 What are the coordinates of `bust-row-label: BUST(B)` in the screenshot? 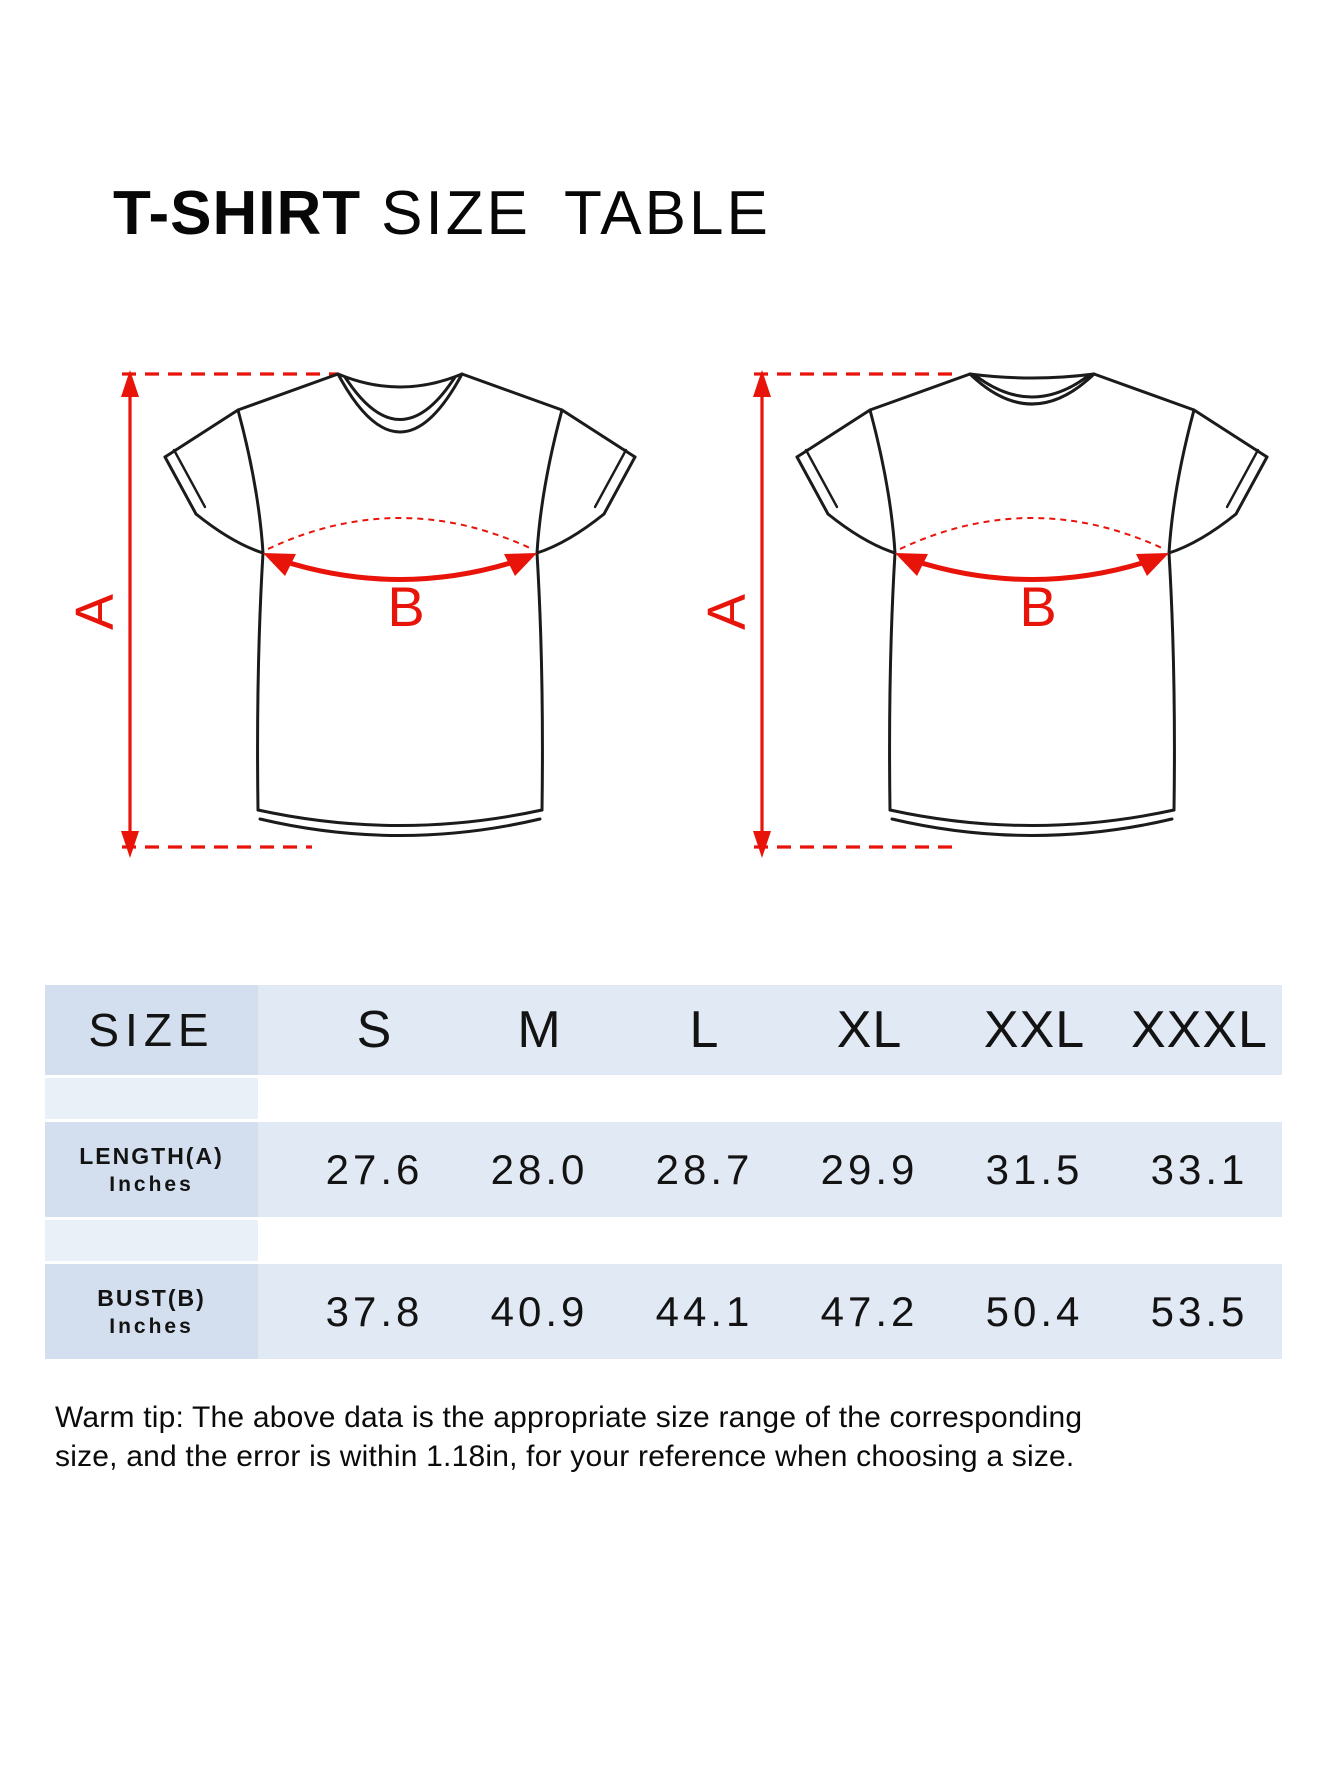 It's located at (151, 1297).